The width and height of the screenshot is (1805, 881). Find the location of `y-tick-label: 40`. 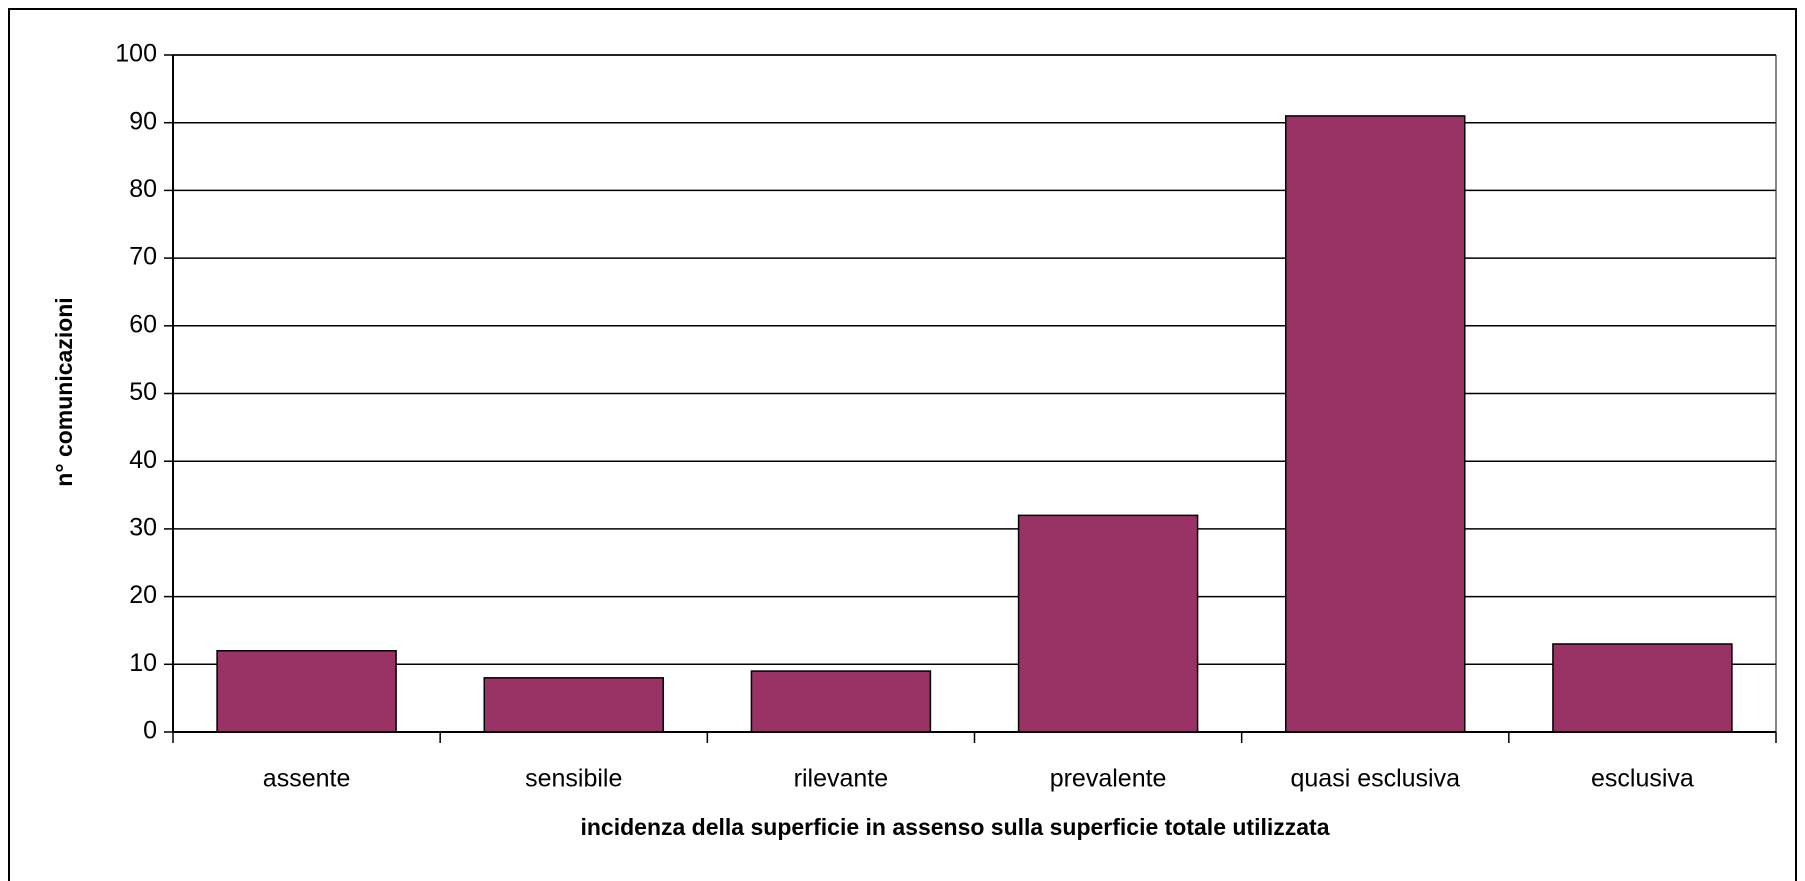

y-tick-label: 40 is located at coordinates (143, 460).